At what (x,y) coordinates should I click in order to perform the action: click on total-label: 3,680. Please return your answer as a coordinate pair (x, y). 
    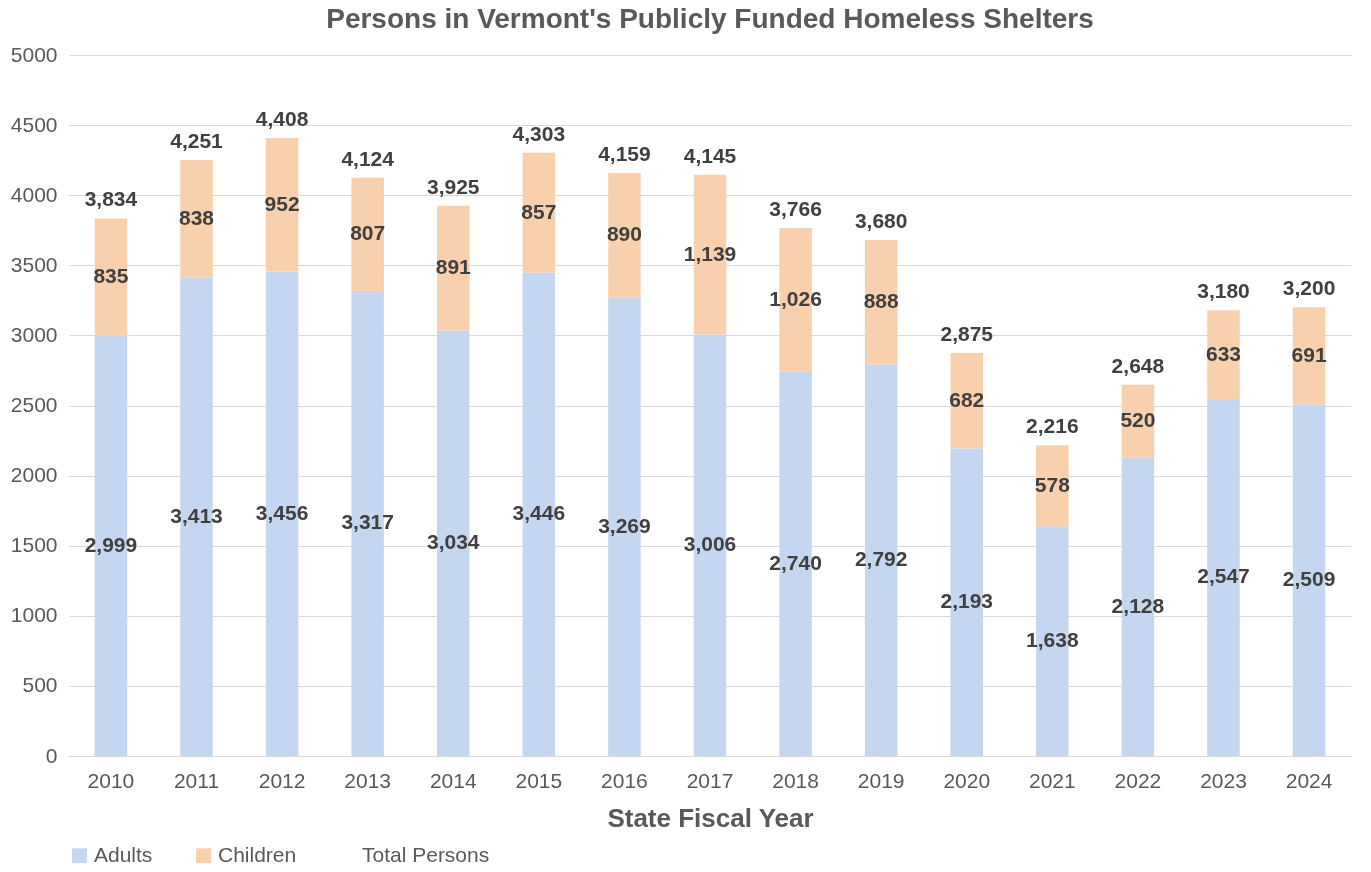
    Looking at the image, I should click on (881, 221).